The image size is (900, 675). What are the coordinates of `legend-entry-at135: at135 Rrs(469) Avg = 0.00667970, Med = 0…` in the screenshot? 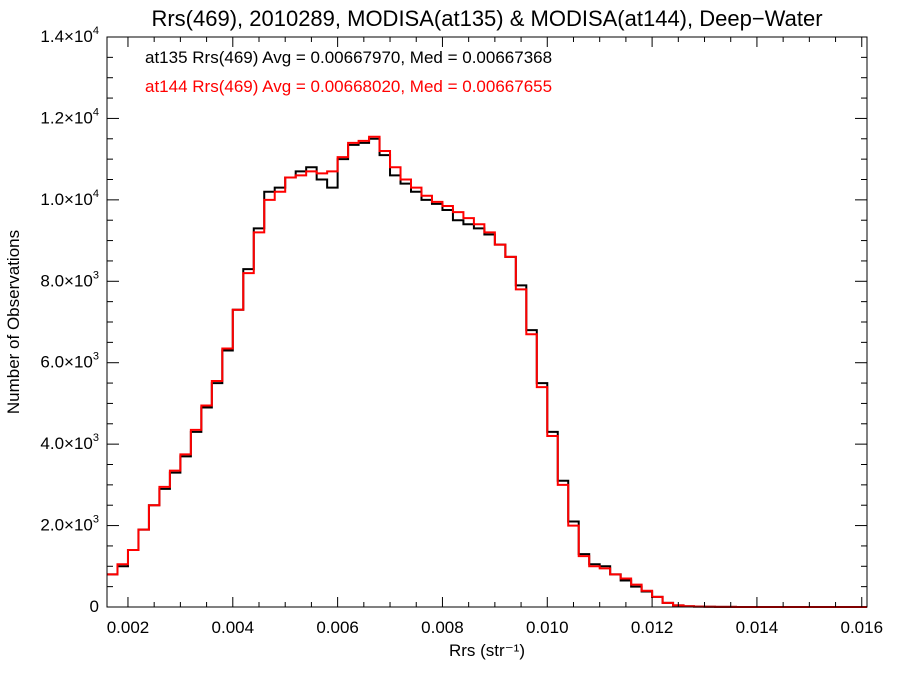 It's located at (348, 57).